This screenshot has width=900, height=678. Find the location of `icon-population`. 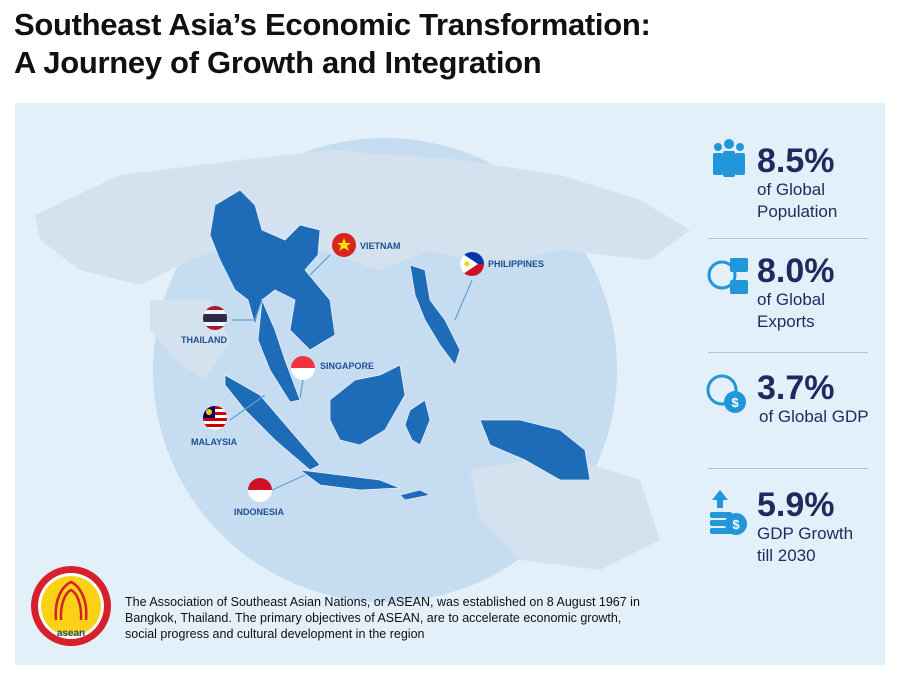

icon-population is located at coordinates (729, 158).